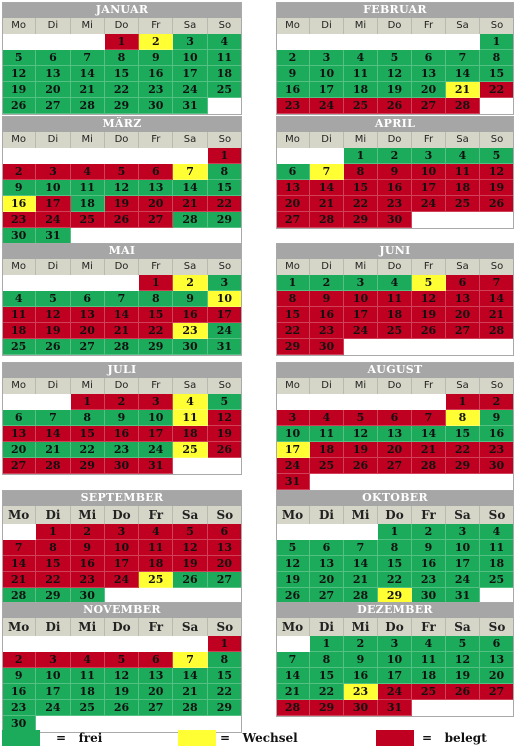 This screenshot has width=516, height=752. Describe the element at coordinates (87, 172) in the screenshot. I see `day-cell: 4` at that location.